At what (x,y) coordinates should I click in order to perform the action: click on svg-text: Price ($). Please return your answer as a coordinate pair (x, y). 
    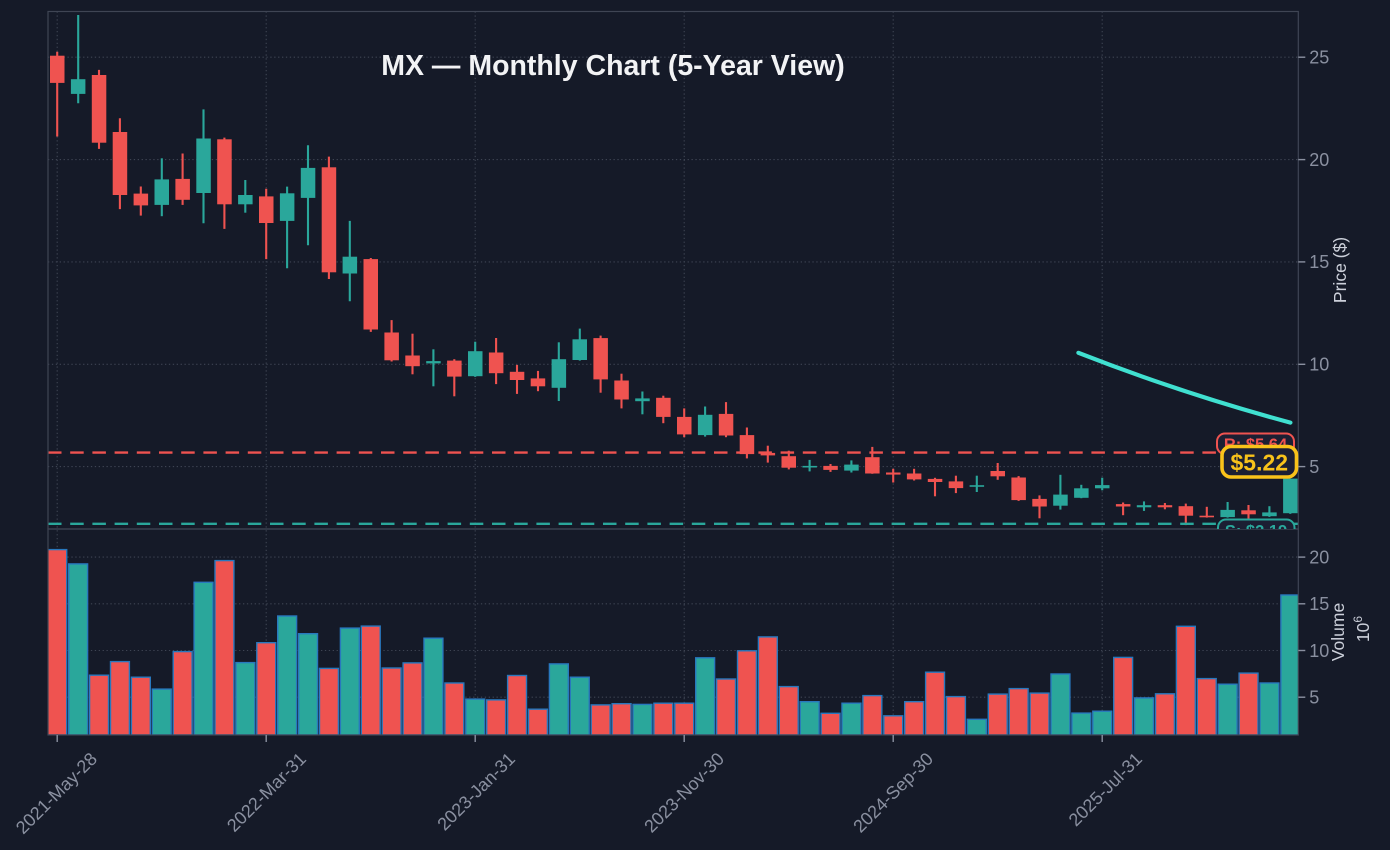
    Looking at the image, I should click on (1340, 270).